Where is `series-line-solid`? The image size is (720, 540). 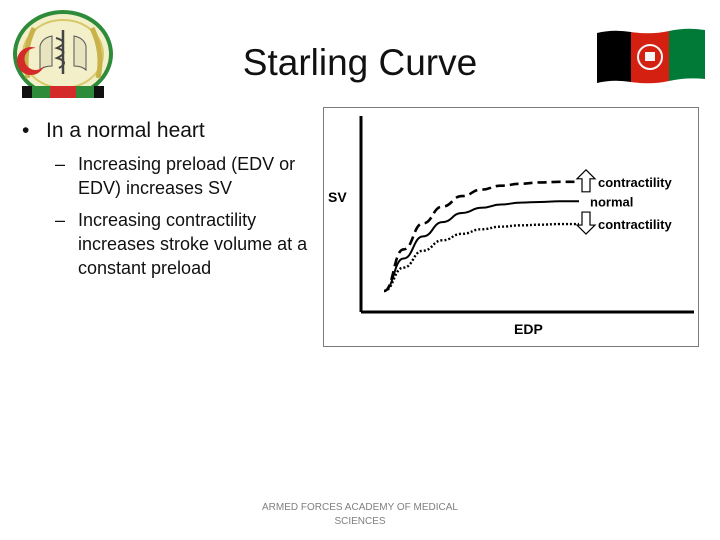 series-line-solid is located at coordinates (481, 246).